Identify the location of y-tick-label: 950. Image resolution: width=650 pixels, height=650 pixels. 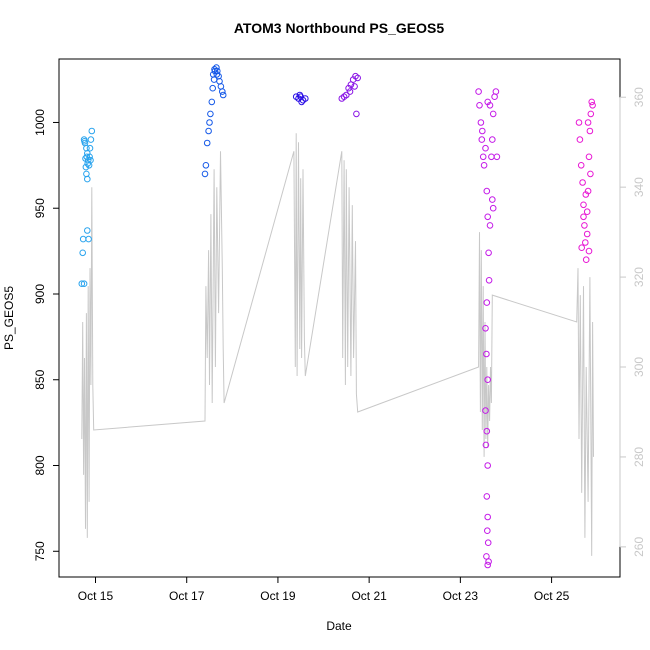
(40, 208).